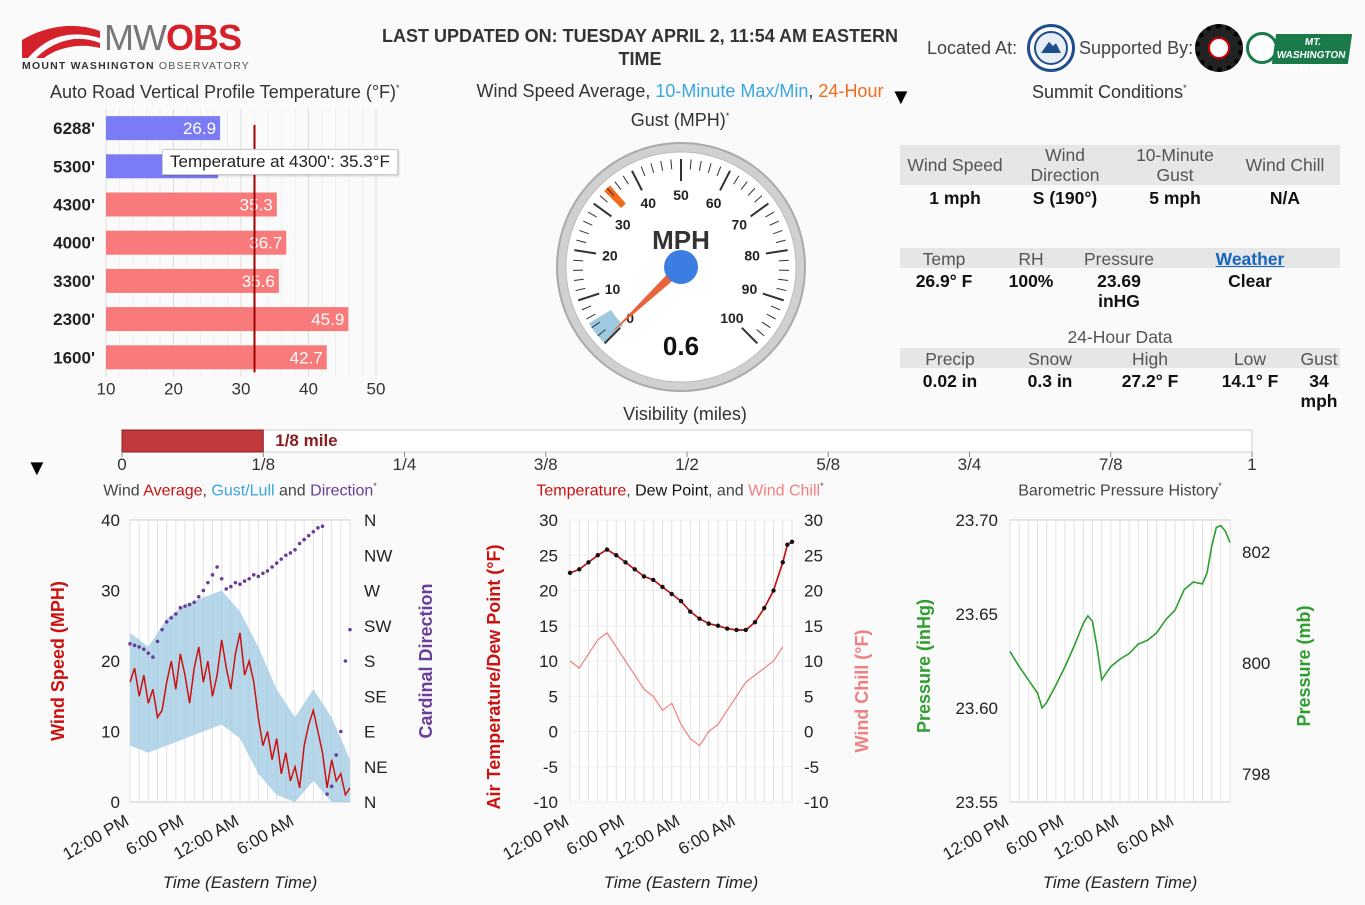  Describe the element at coordinates (375, 696) in the screenshot. I see `y2-tick-label: SE` at that location.